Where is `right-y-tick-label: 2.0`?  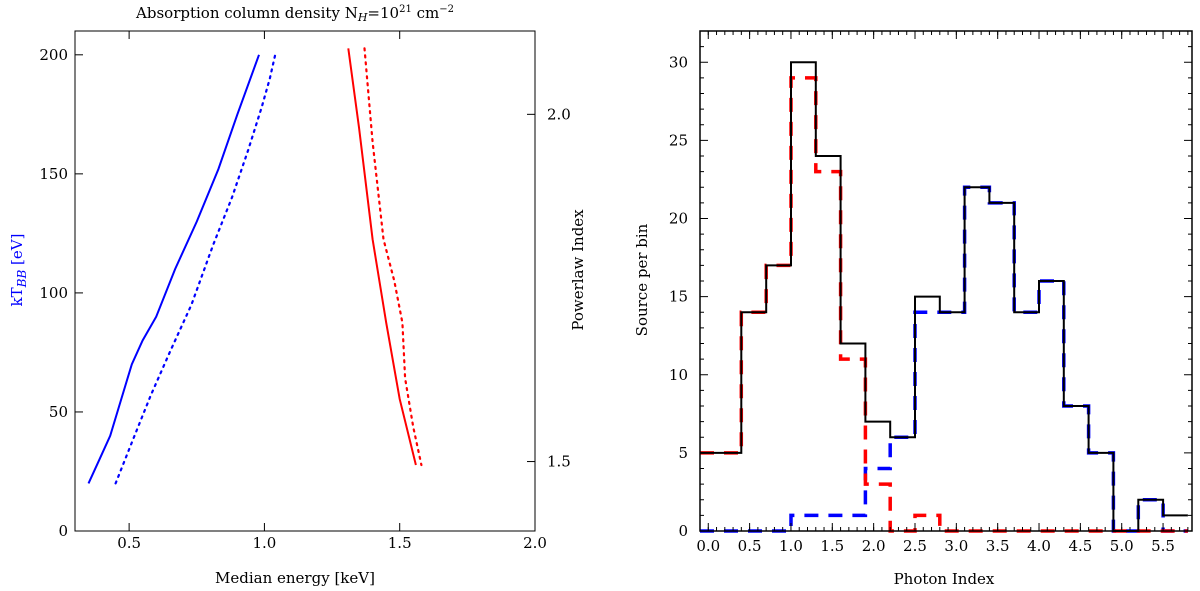 right-y-tick-label: 2.0 is located at coordinates (559, 114).